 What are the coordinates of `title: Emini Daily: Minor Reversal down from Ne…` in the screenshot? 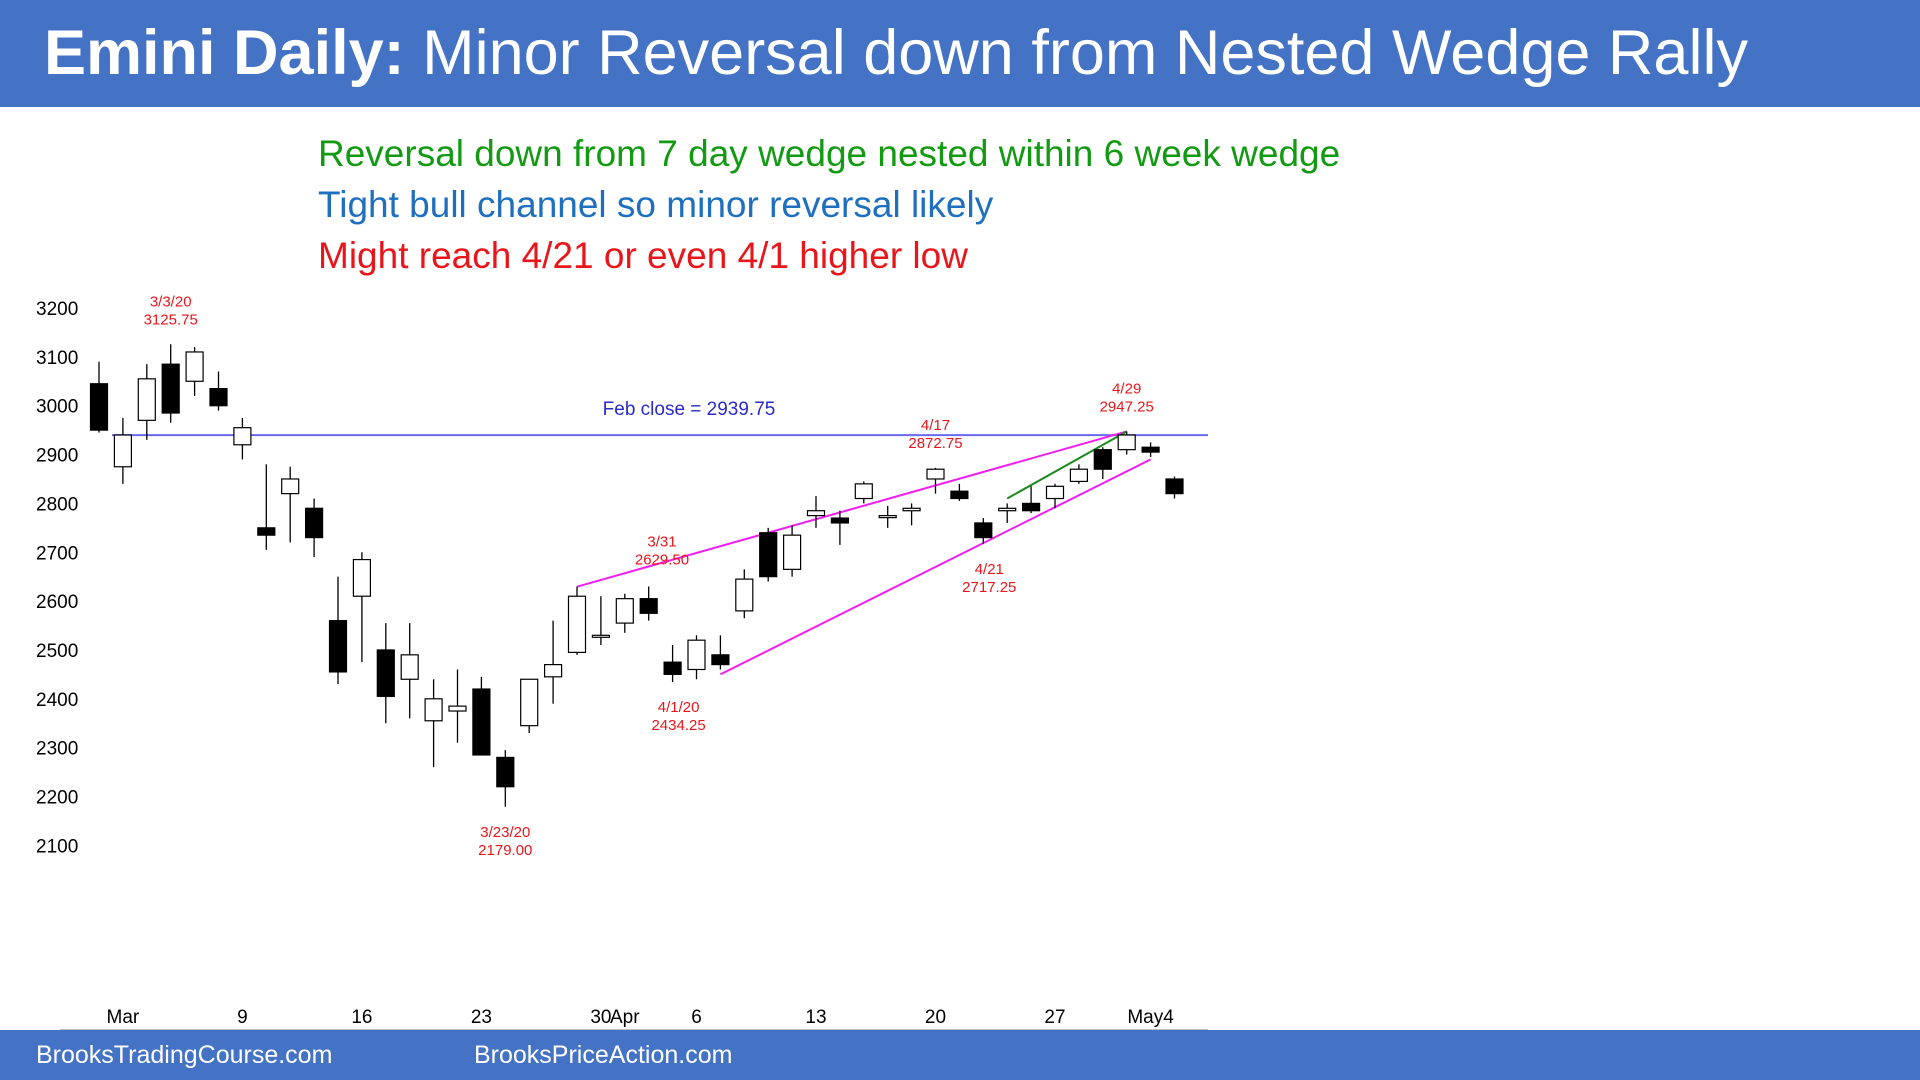 It's located at (896, 53).